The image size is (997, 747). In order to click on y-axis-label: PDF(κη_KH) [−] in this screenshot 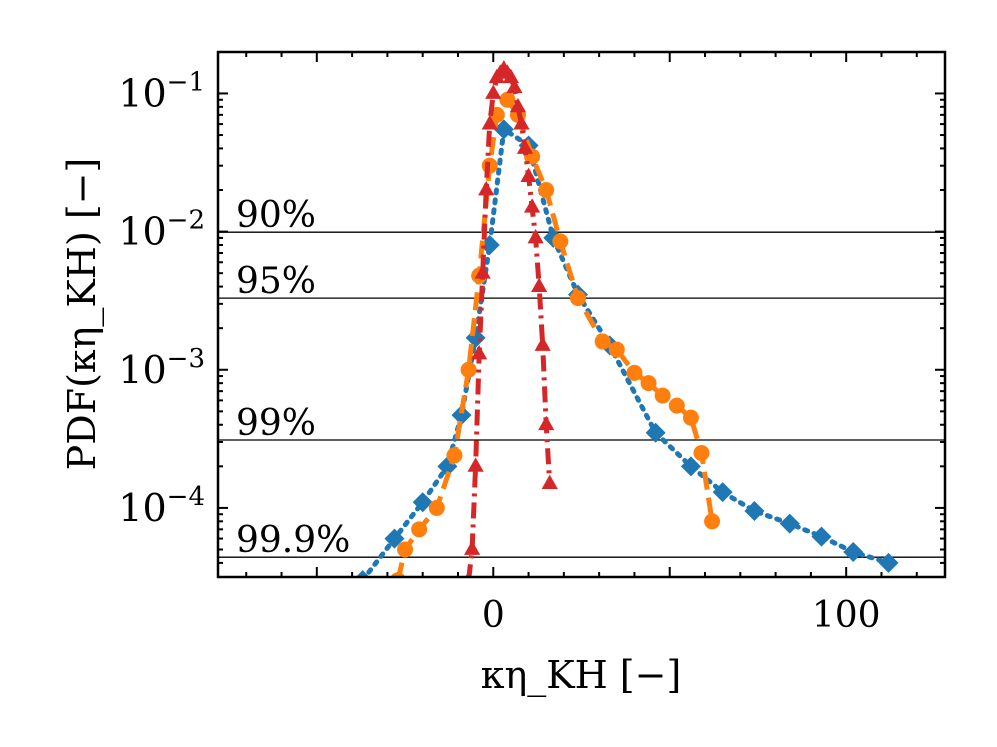, I will do `click(82, 314)`.